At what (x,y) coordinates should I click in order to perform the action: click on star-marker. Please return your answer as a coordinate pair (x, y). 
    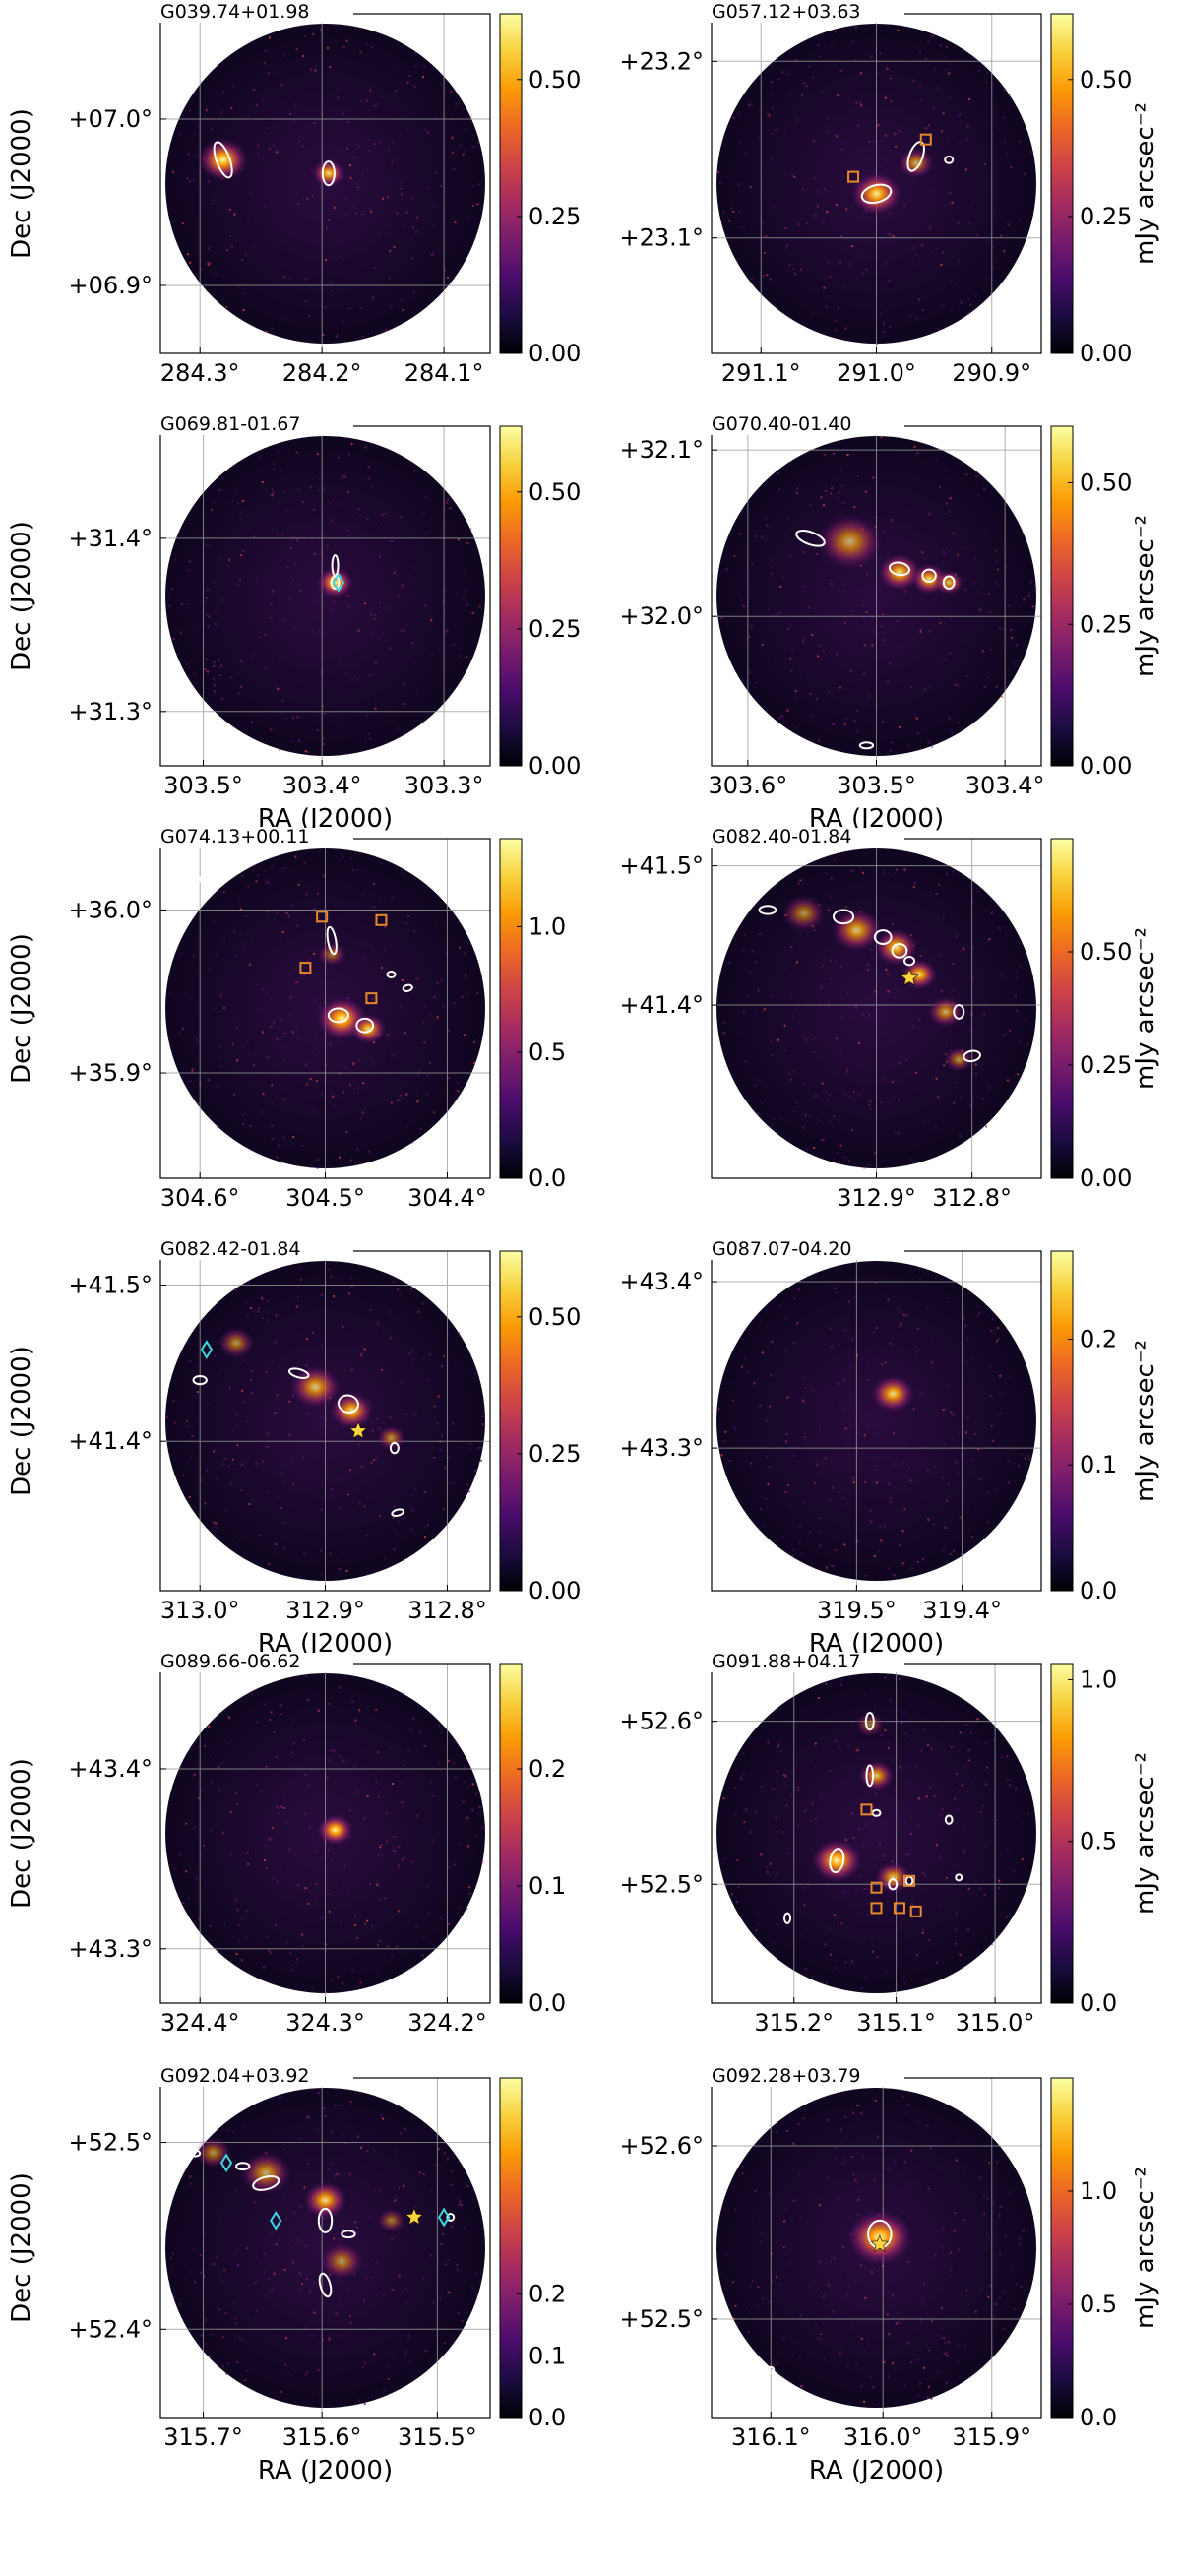
    Looking at the image, I should click on (414, 2217).